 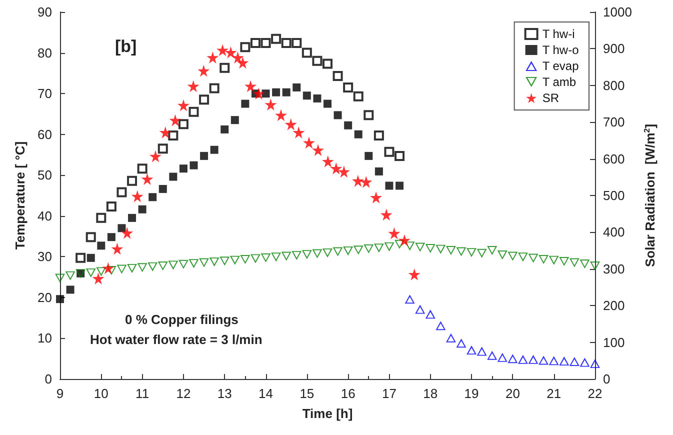 I want to click on y-tick-label: 0, so click(x=48, y=379).